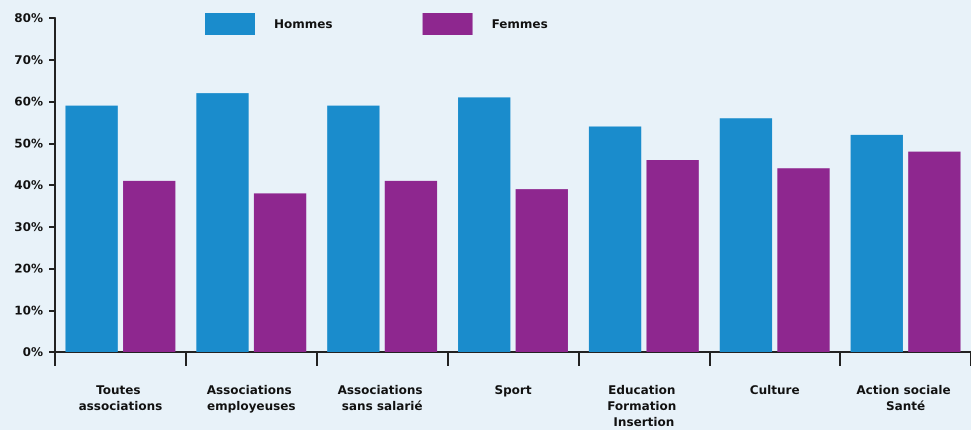 The height and width of the screenshot is (430, 971). I want to click on y-tick-label: 60%, so click(28, 101).